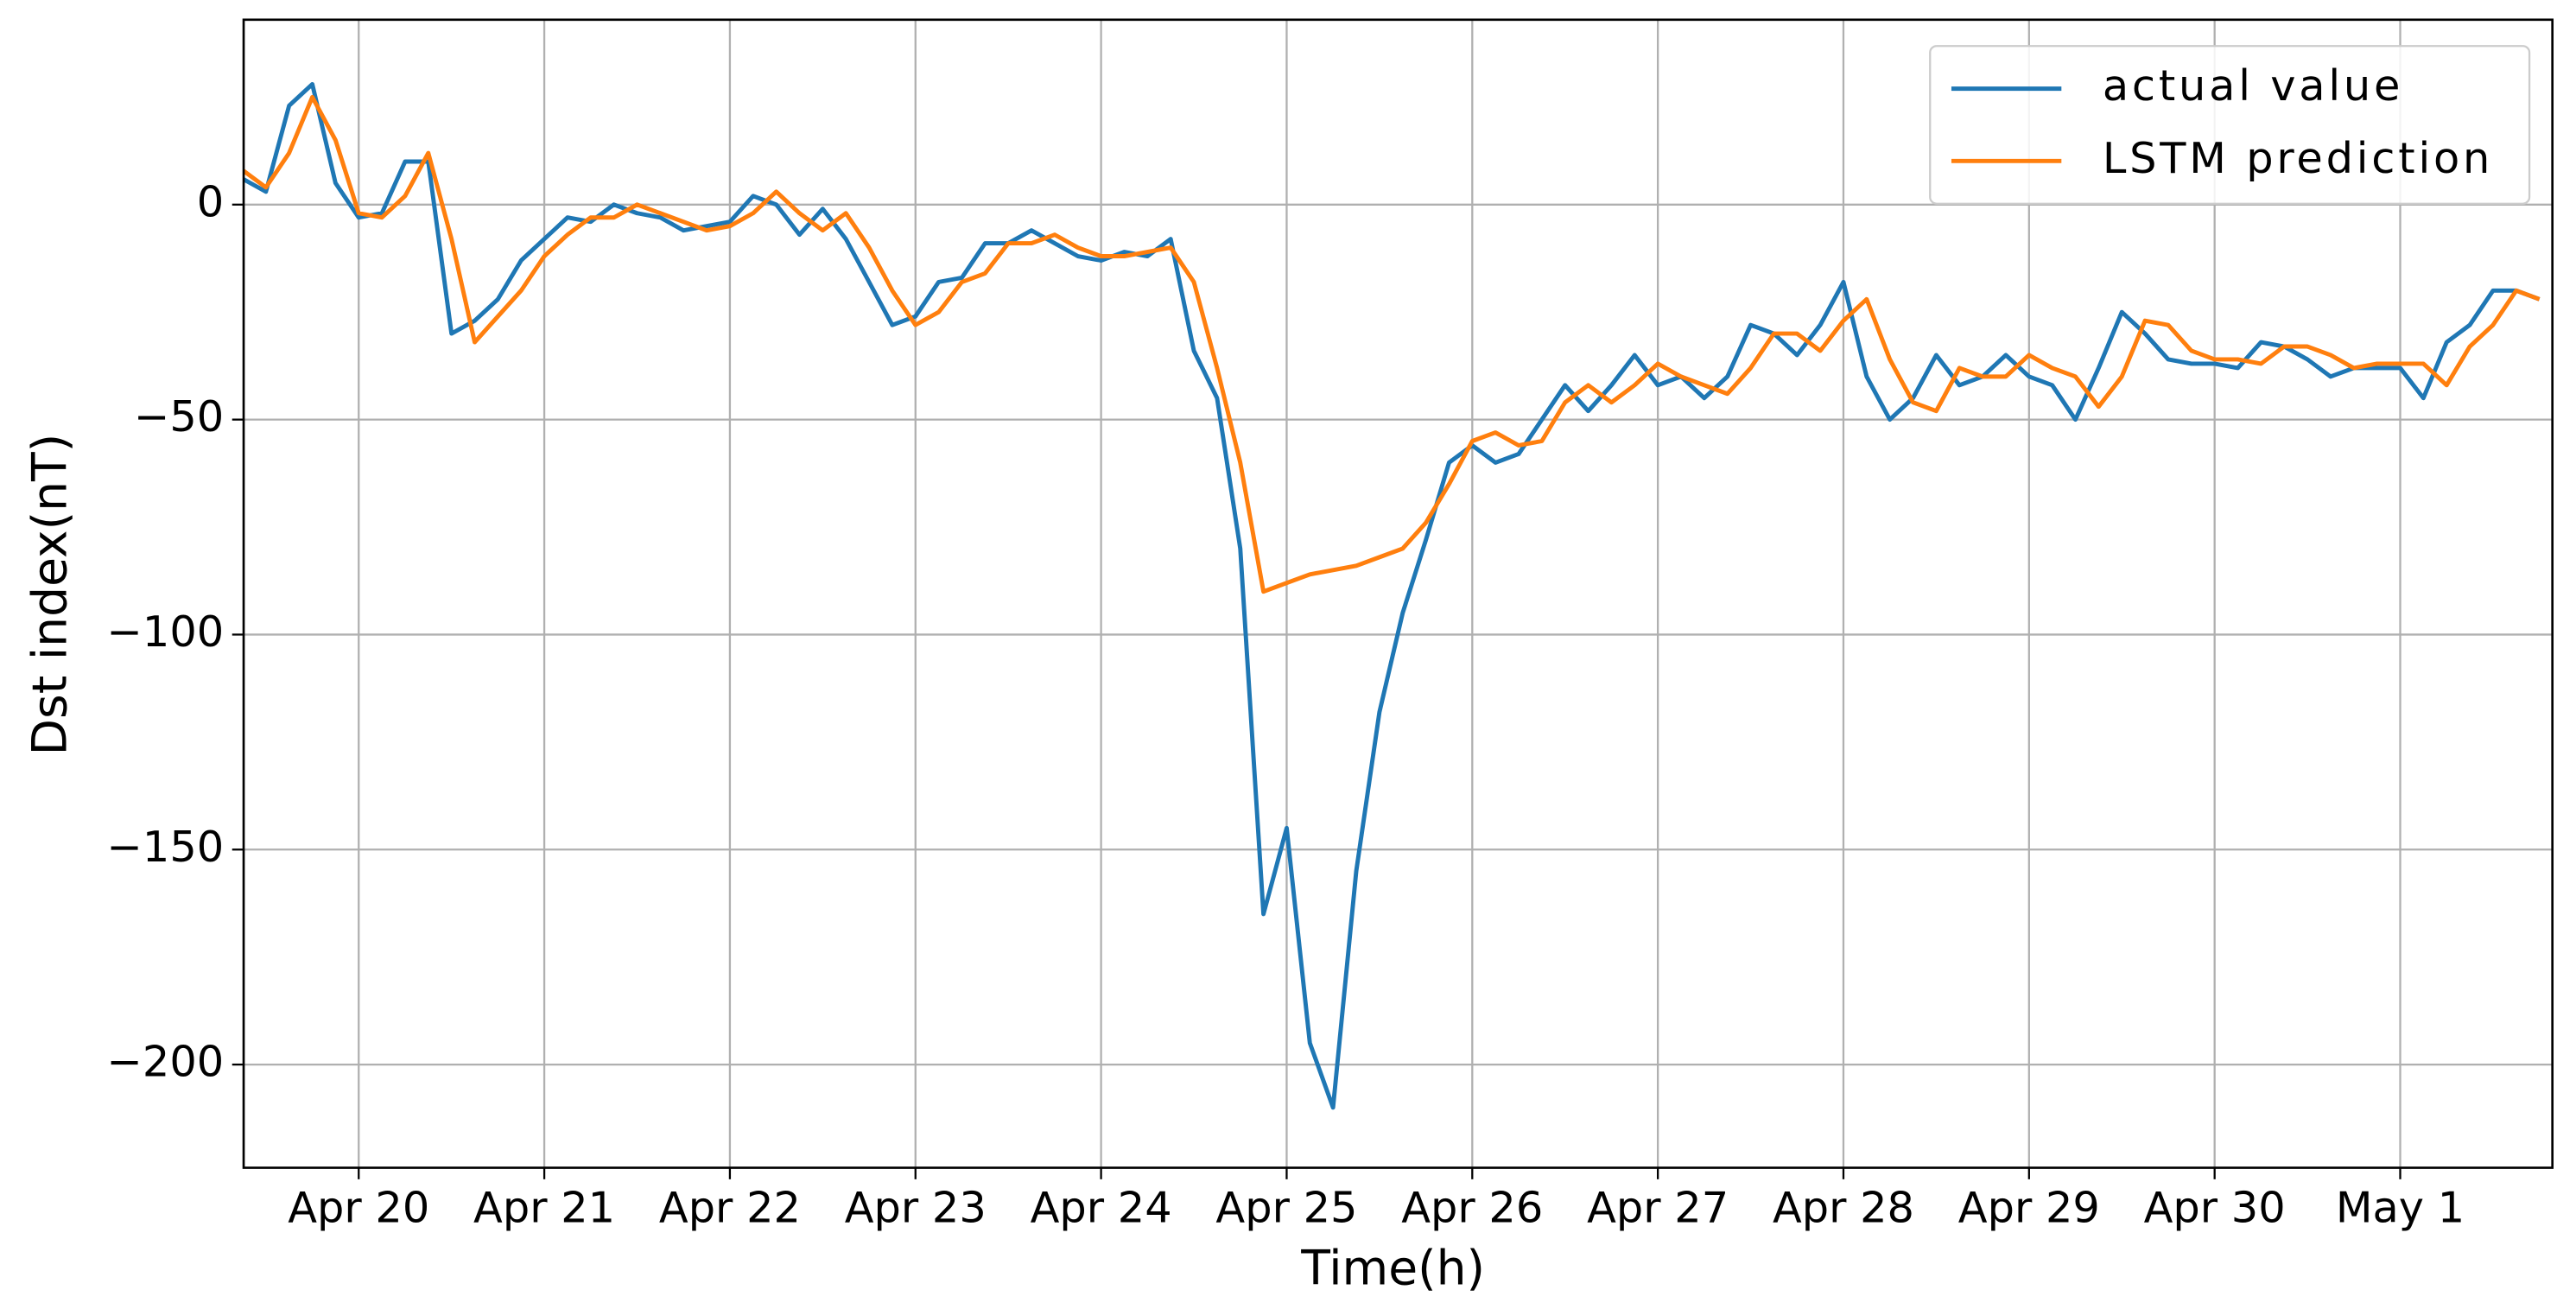  I want to click on x-tick-label: Apr 29, so click(2029, 1207).